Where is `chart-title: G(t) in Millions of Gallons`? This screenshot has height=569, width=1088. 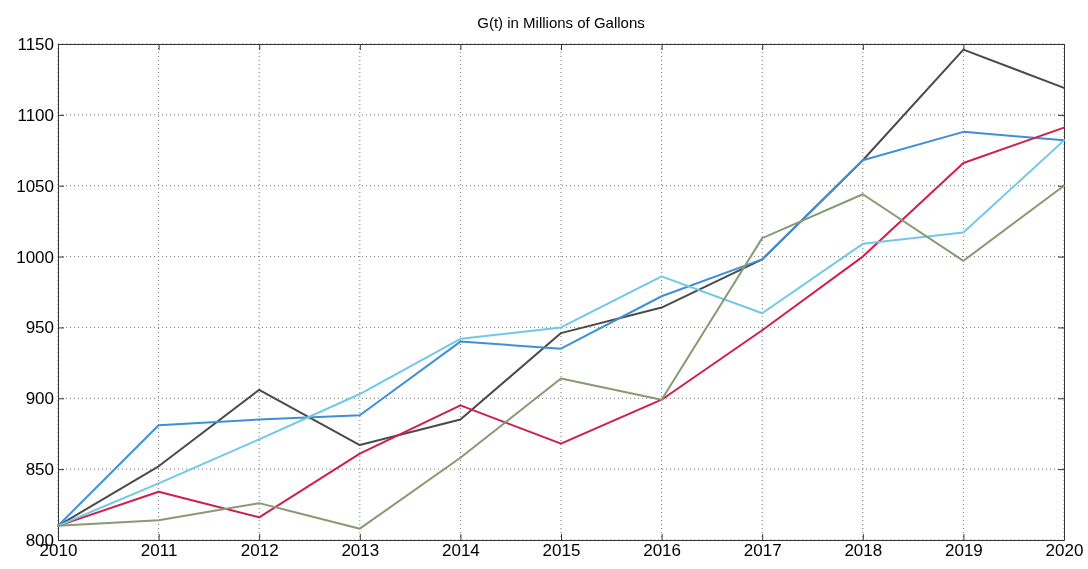
chart-title: G(t) in Millions of Gallons is located at coordinates (561, 22).